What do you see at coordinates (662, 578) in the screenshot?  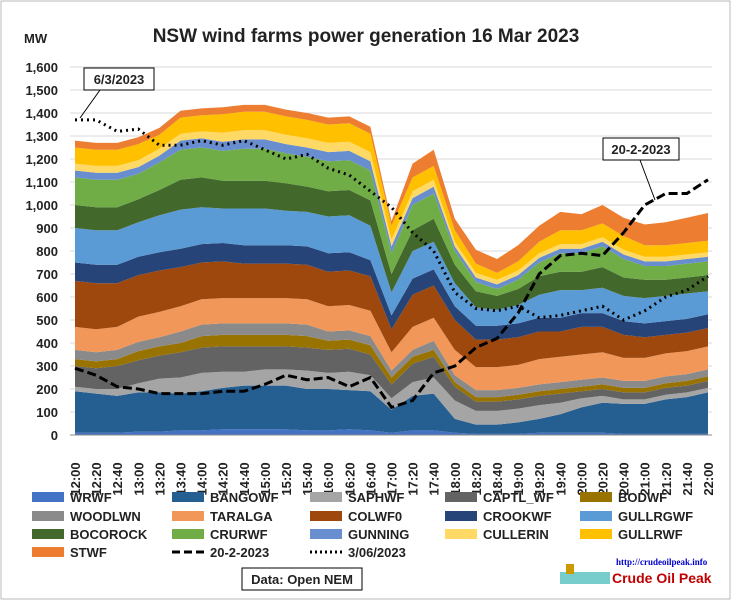 I see `logo-name: Crude Oil Peak` at bounding box center [662, 578].